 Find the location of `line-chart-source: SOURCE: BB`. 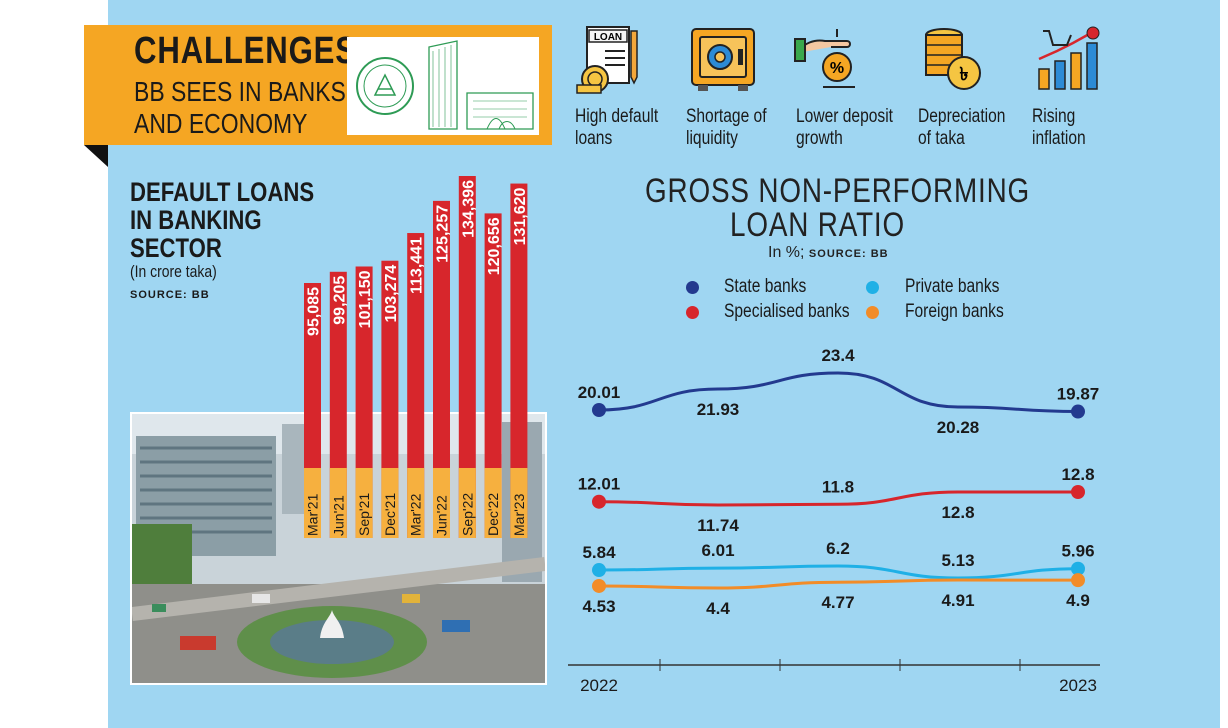

line-chart-source: SOURCE: BB is located at coordinates (848, 254).